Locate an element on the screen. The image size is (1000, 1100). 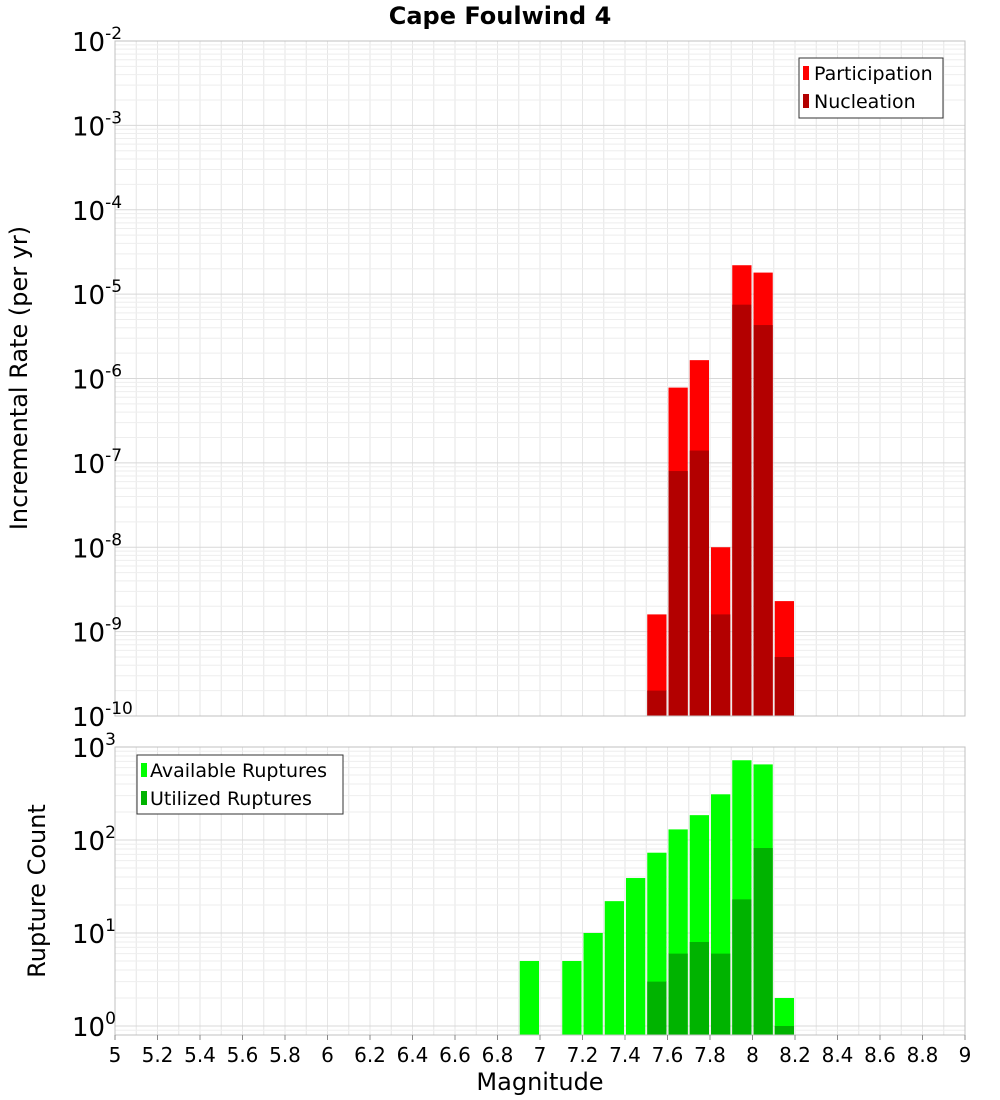
x-tick-label: 8.2 is located at coordinates (795, 1055).